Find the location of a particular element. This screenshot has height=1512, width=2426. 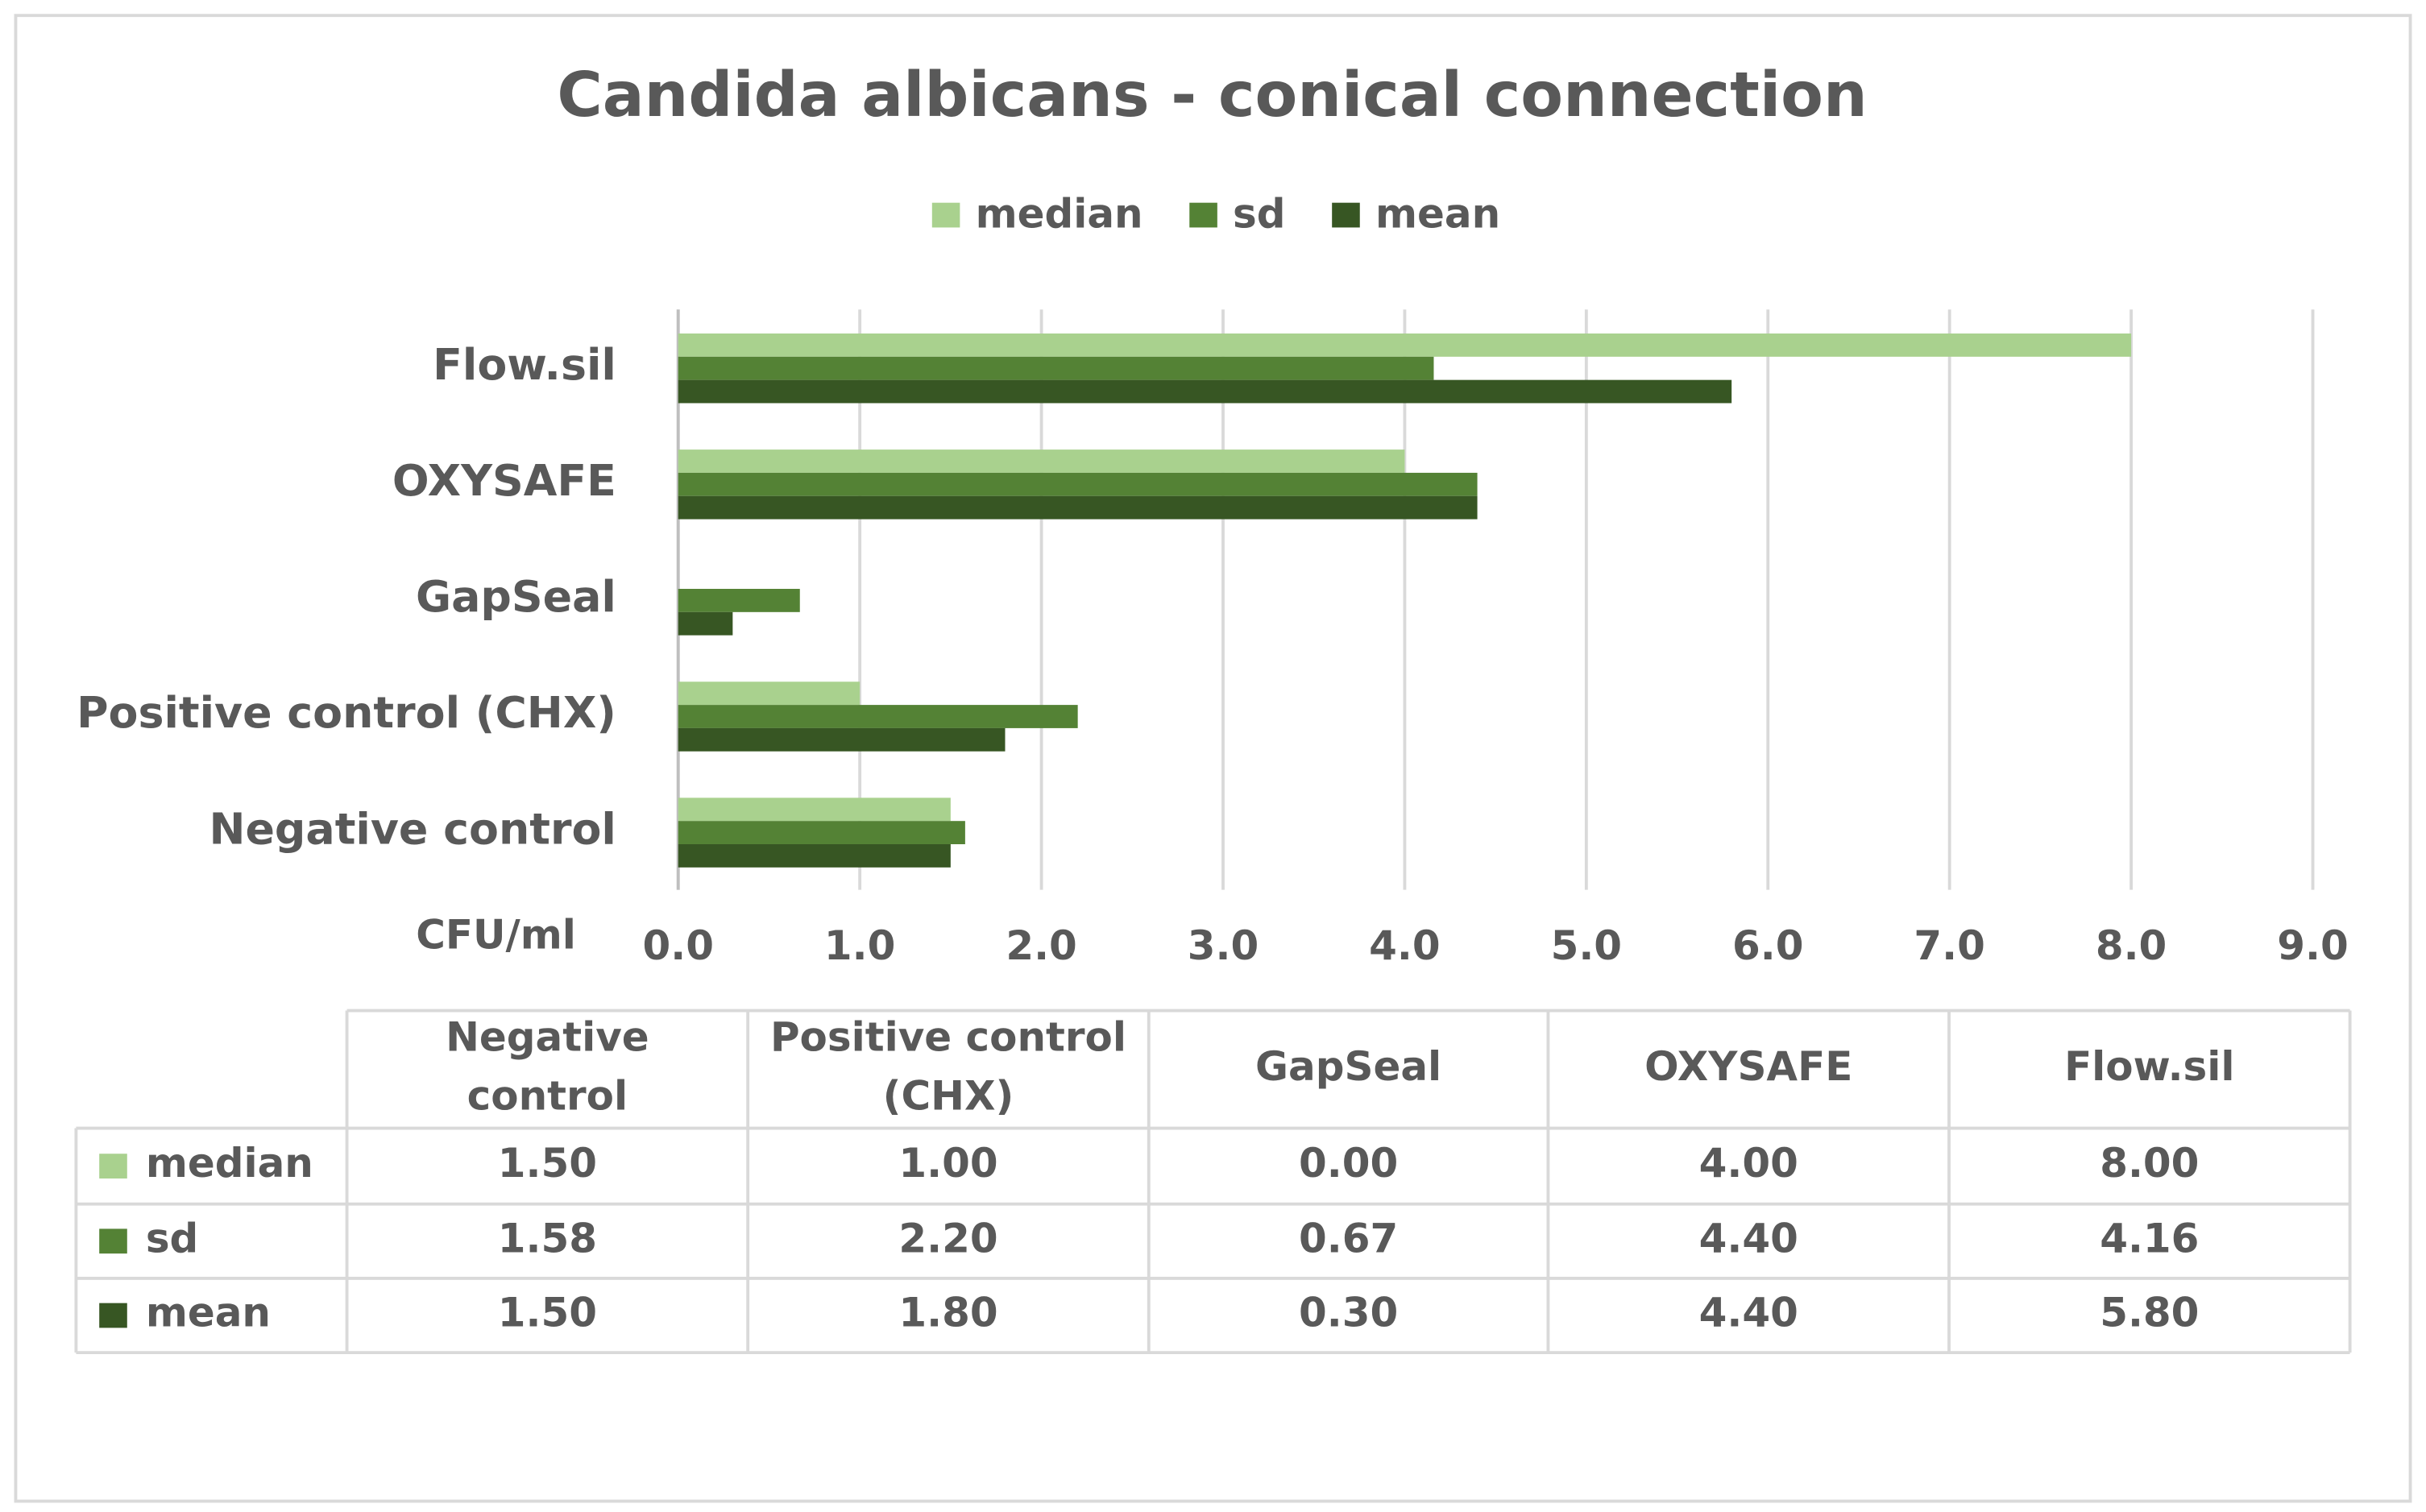

x-tick-label: 5.0 is located at coordinates (1586, 946).